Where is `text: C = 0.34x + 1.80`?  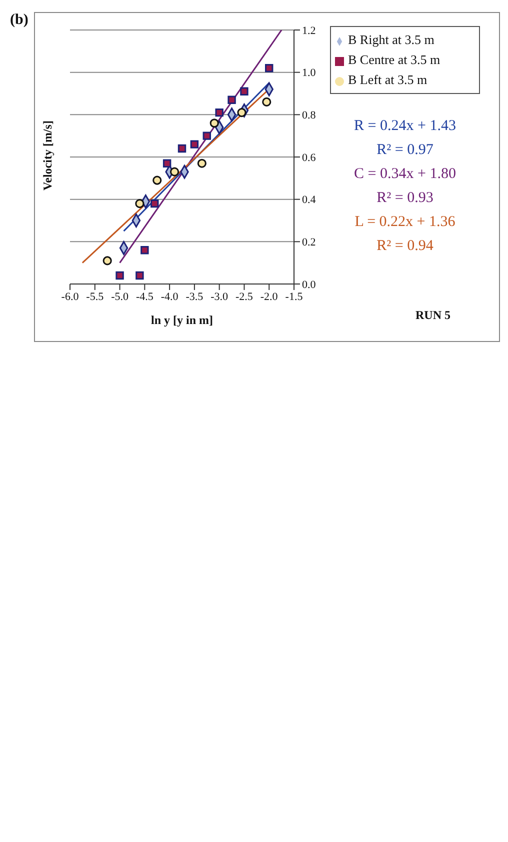 text: C = 0.34x + 1.80 is located at coordinates (405, 174).